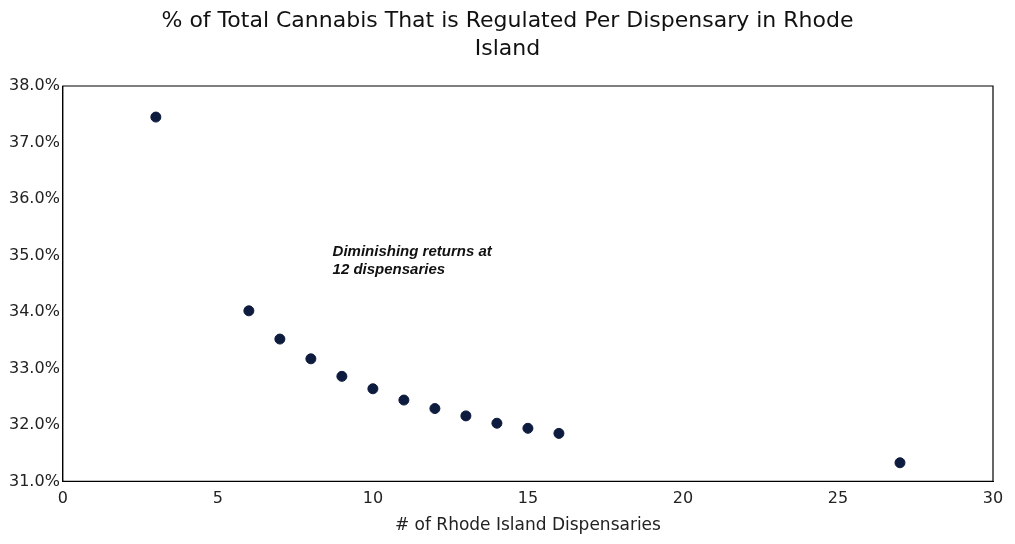 The width and height of the screenshot is (1015, 544). I want to click on annotation: Diminishing returns at 12 dispensaries, so click(412, 260).